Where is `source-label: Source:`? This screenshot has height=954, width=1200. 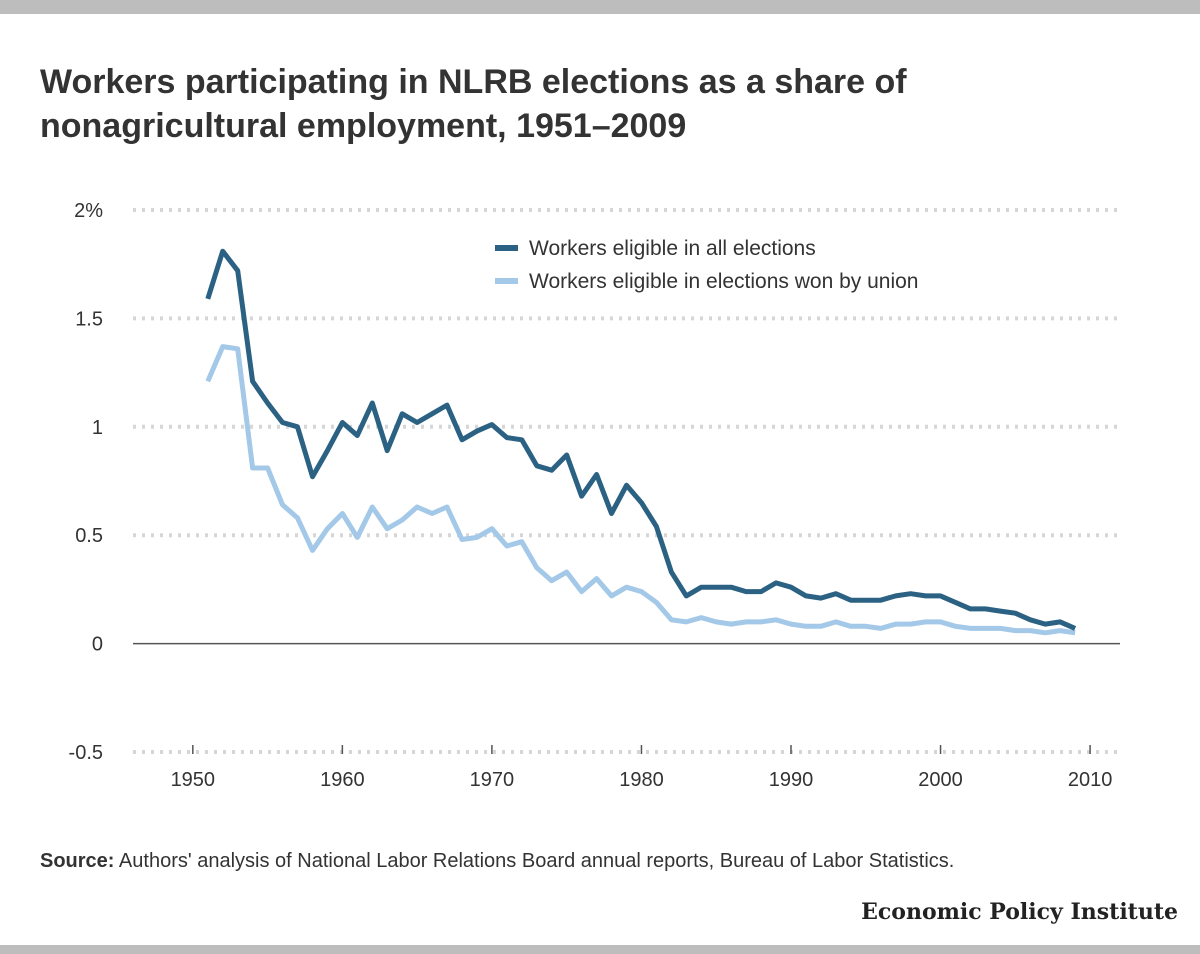
source-label: Source: is located at coordinates (77, 861).